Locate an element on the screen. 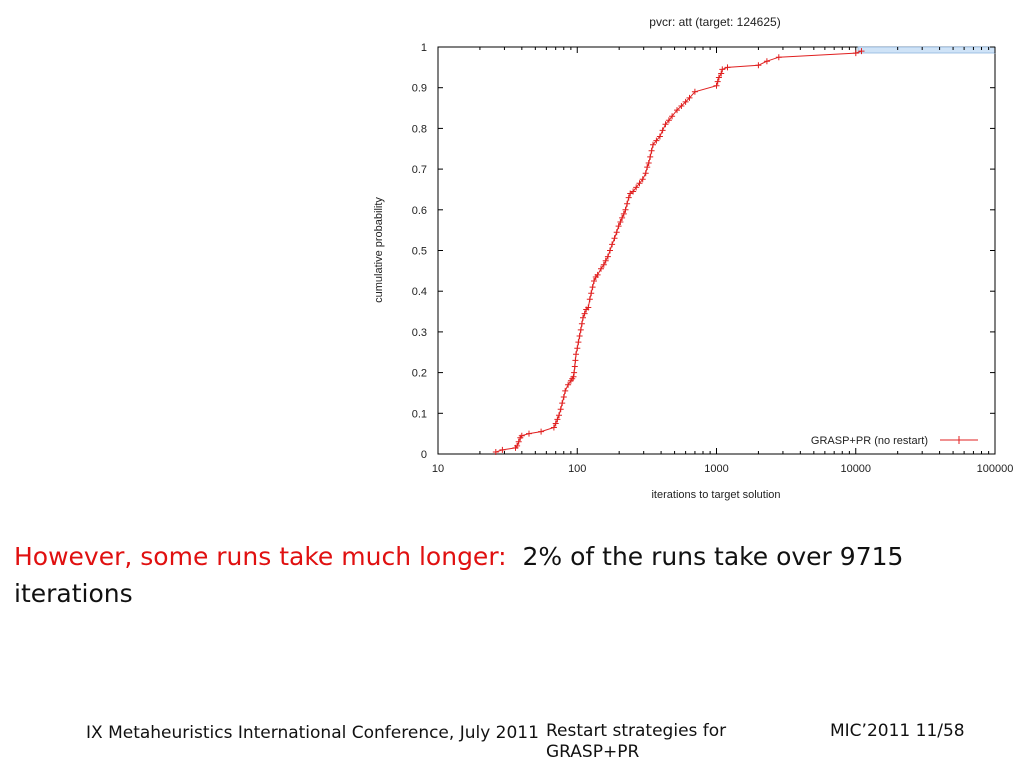 This screenshot has width=1024, height=768. y-tick-label: 0.4 is located at coordinates (419, 292).